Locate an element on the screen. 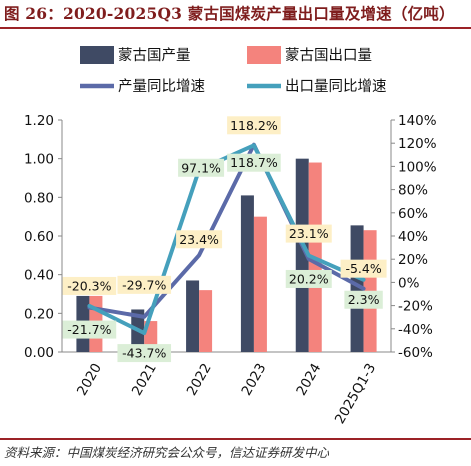 The width and height of the screenshot is (471, 466). label-production-growth: -21.7% is located at coordinates (89, 329).